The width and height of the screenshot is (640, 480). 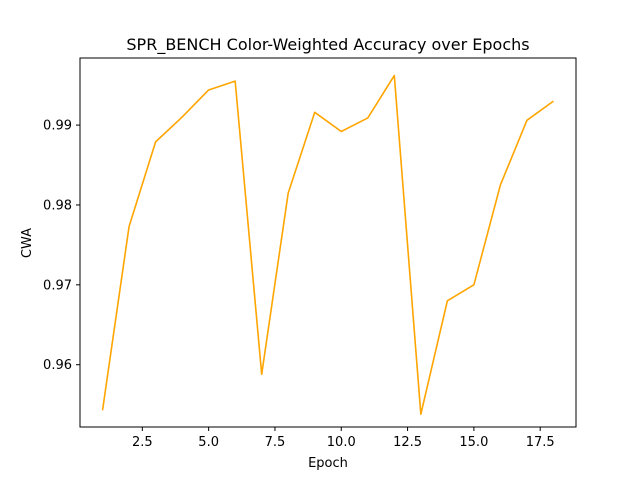 I want to click on x-tick-label: 5.0, so click(x=208, y=442).